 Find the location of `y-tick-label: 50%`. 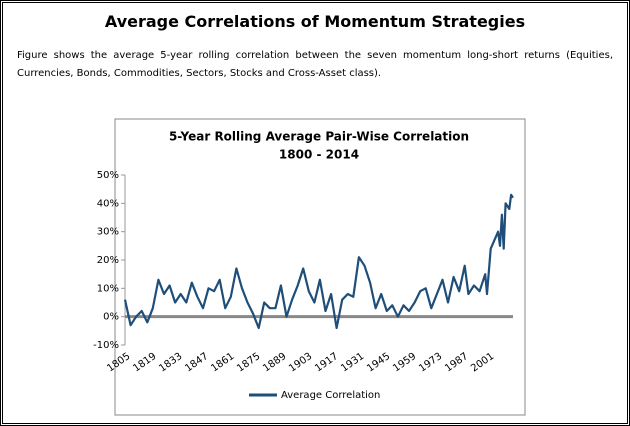

y-tick-label: 50% is located at coordinates (108, 175).